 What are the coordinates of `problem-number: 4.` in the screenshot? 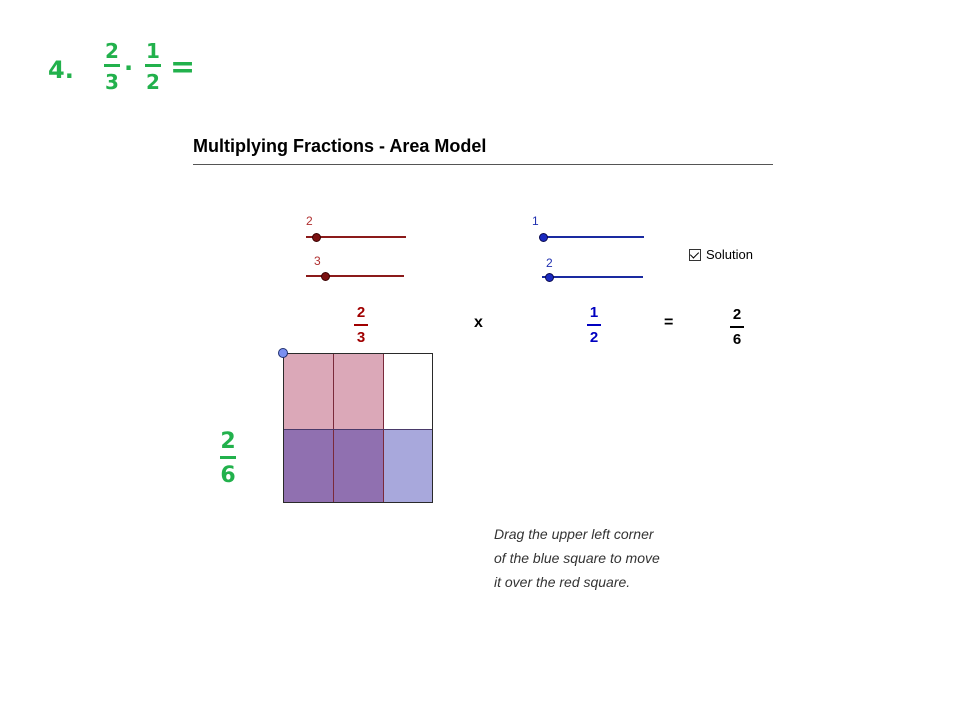 It's located at (61, 70).